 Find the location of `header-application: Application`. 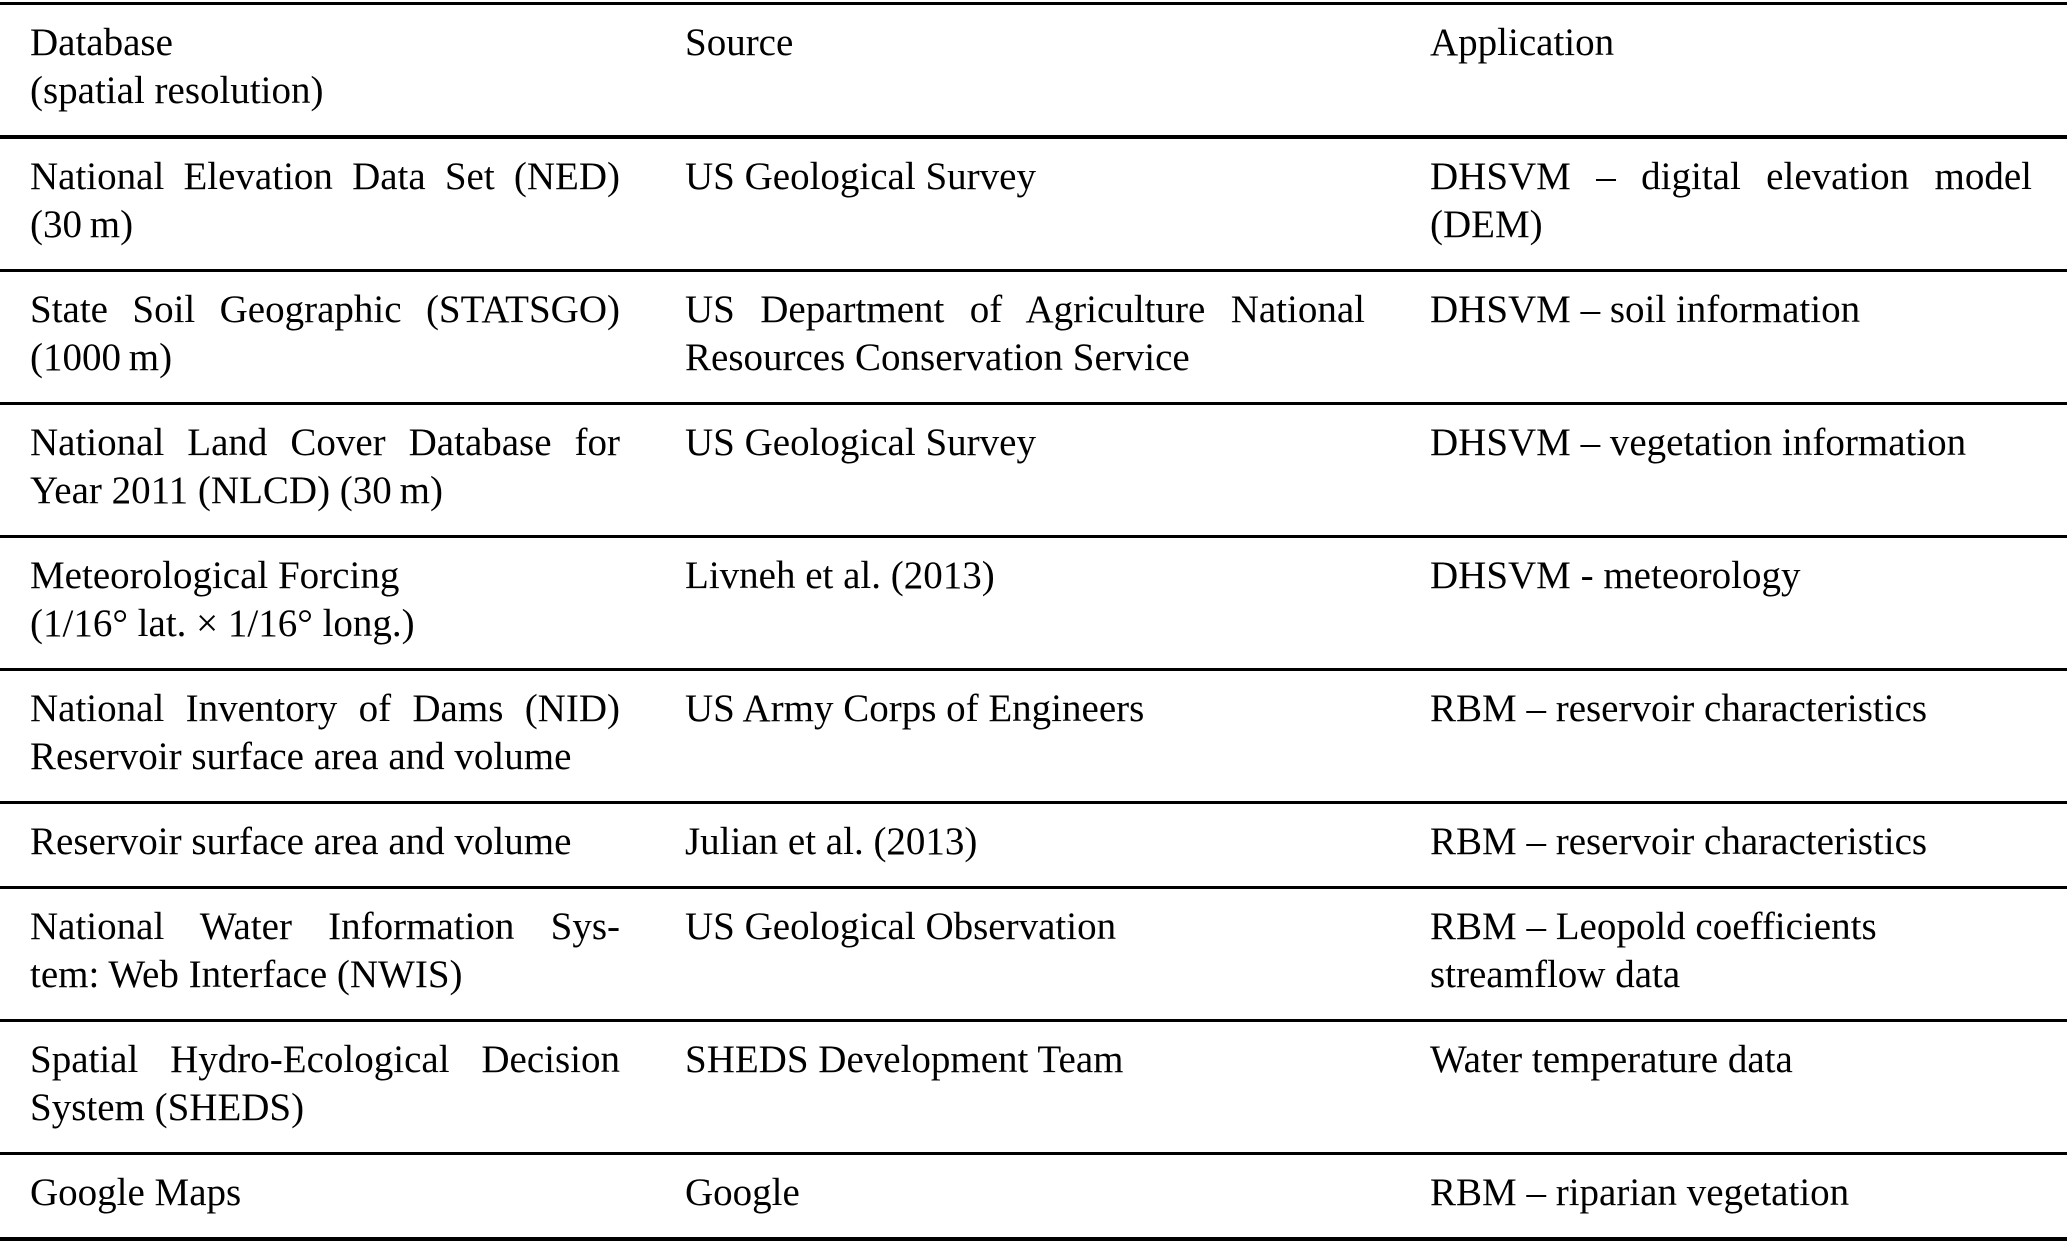

header-application: Application is located at coordinates (1733, 71).